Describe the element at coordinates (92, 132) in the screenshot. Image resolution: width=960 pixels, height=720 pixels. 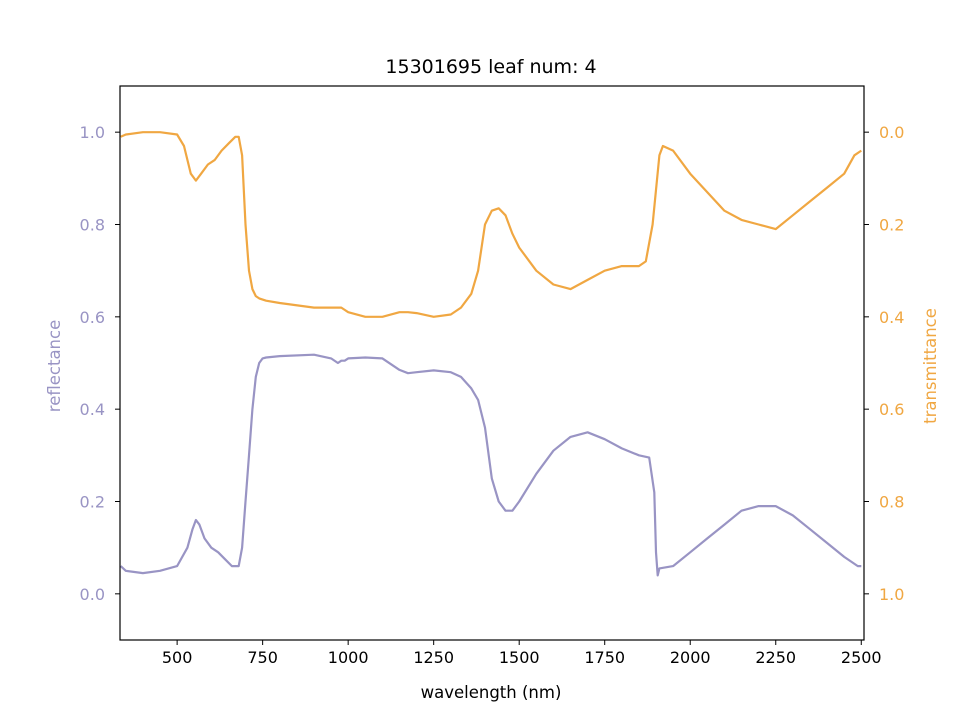
I see `left-tick-label: 1.0` at that location.